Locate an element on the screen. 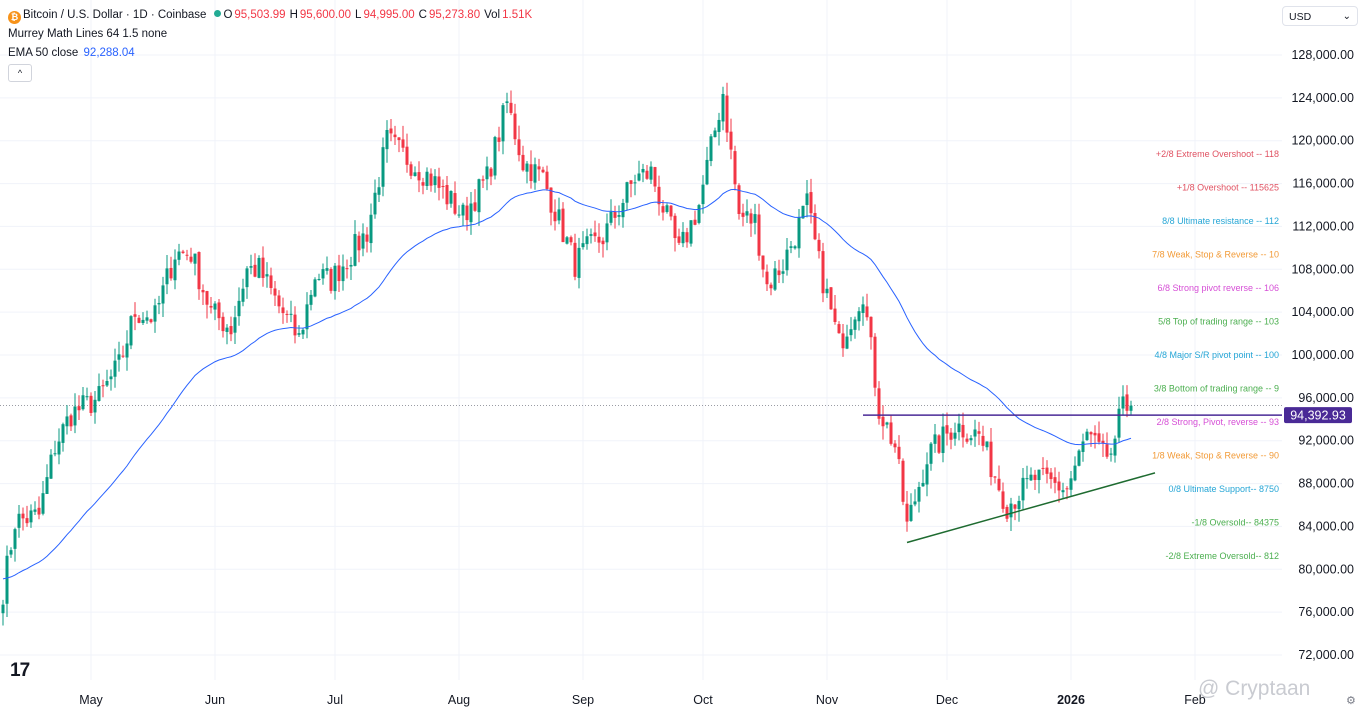 The width and height of the screenshot is (1366, 715). ohlc-value-vol: 1.51K is located at coordinates (517, 15).